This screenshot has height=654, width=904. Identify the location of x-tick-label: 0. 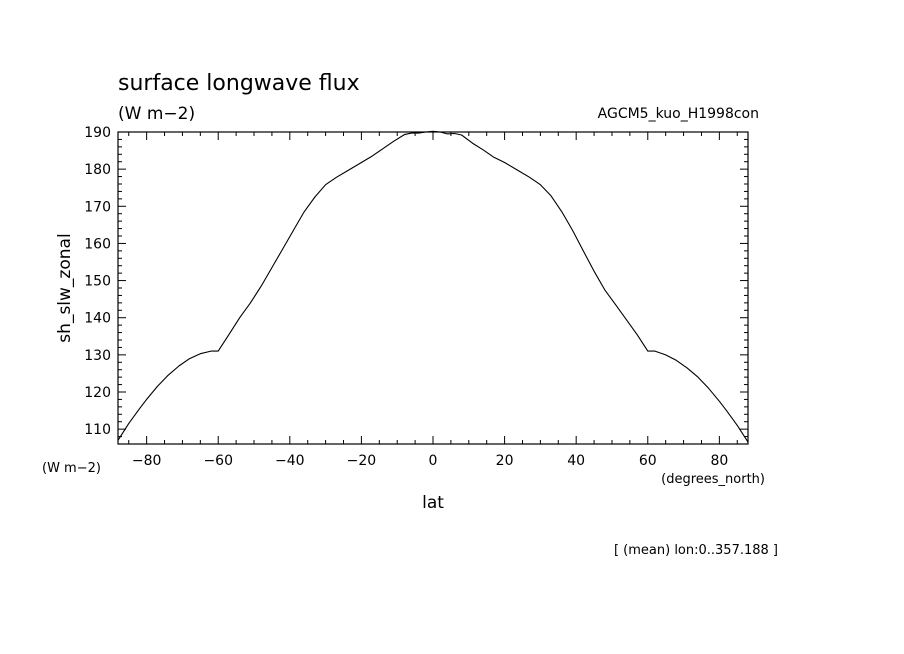
(433, 461).